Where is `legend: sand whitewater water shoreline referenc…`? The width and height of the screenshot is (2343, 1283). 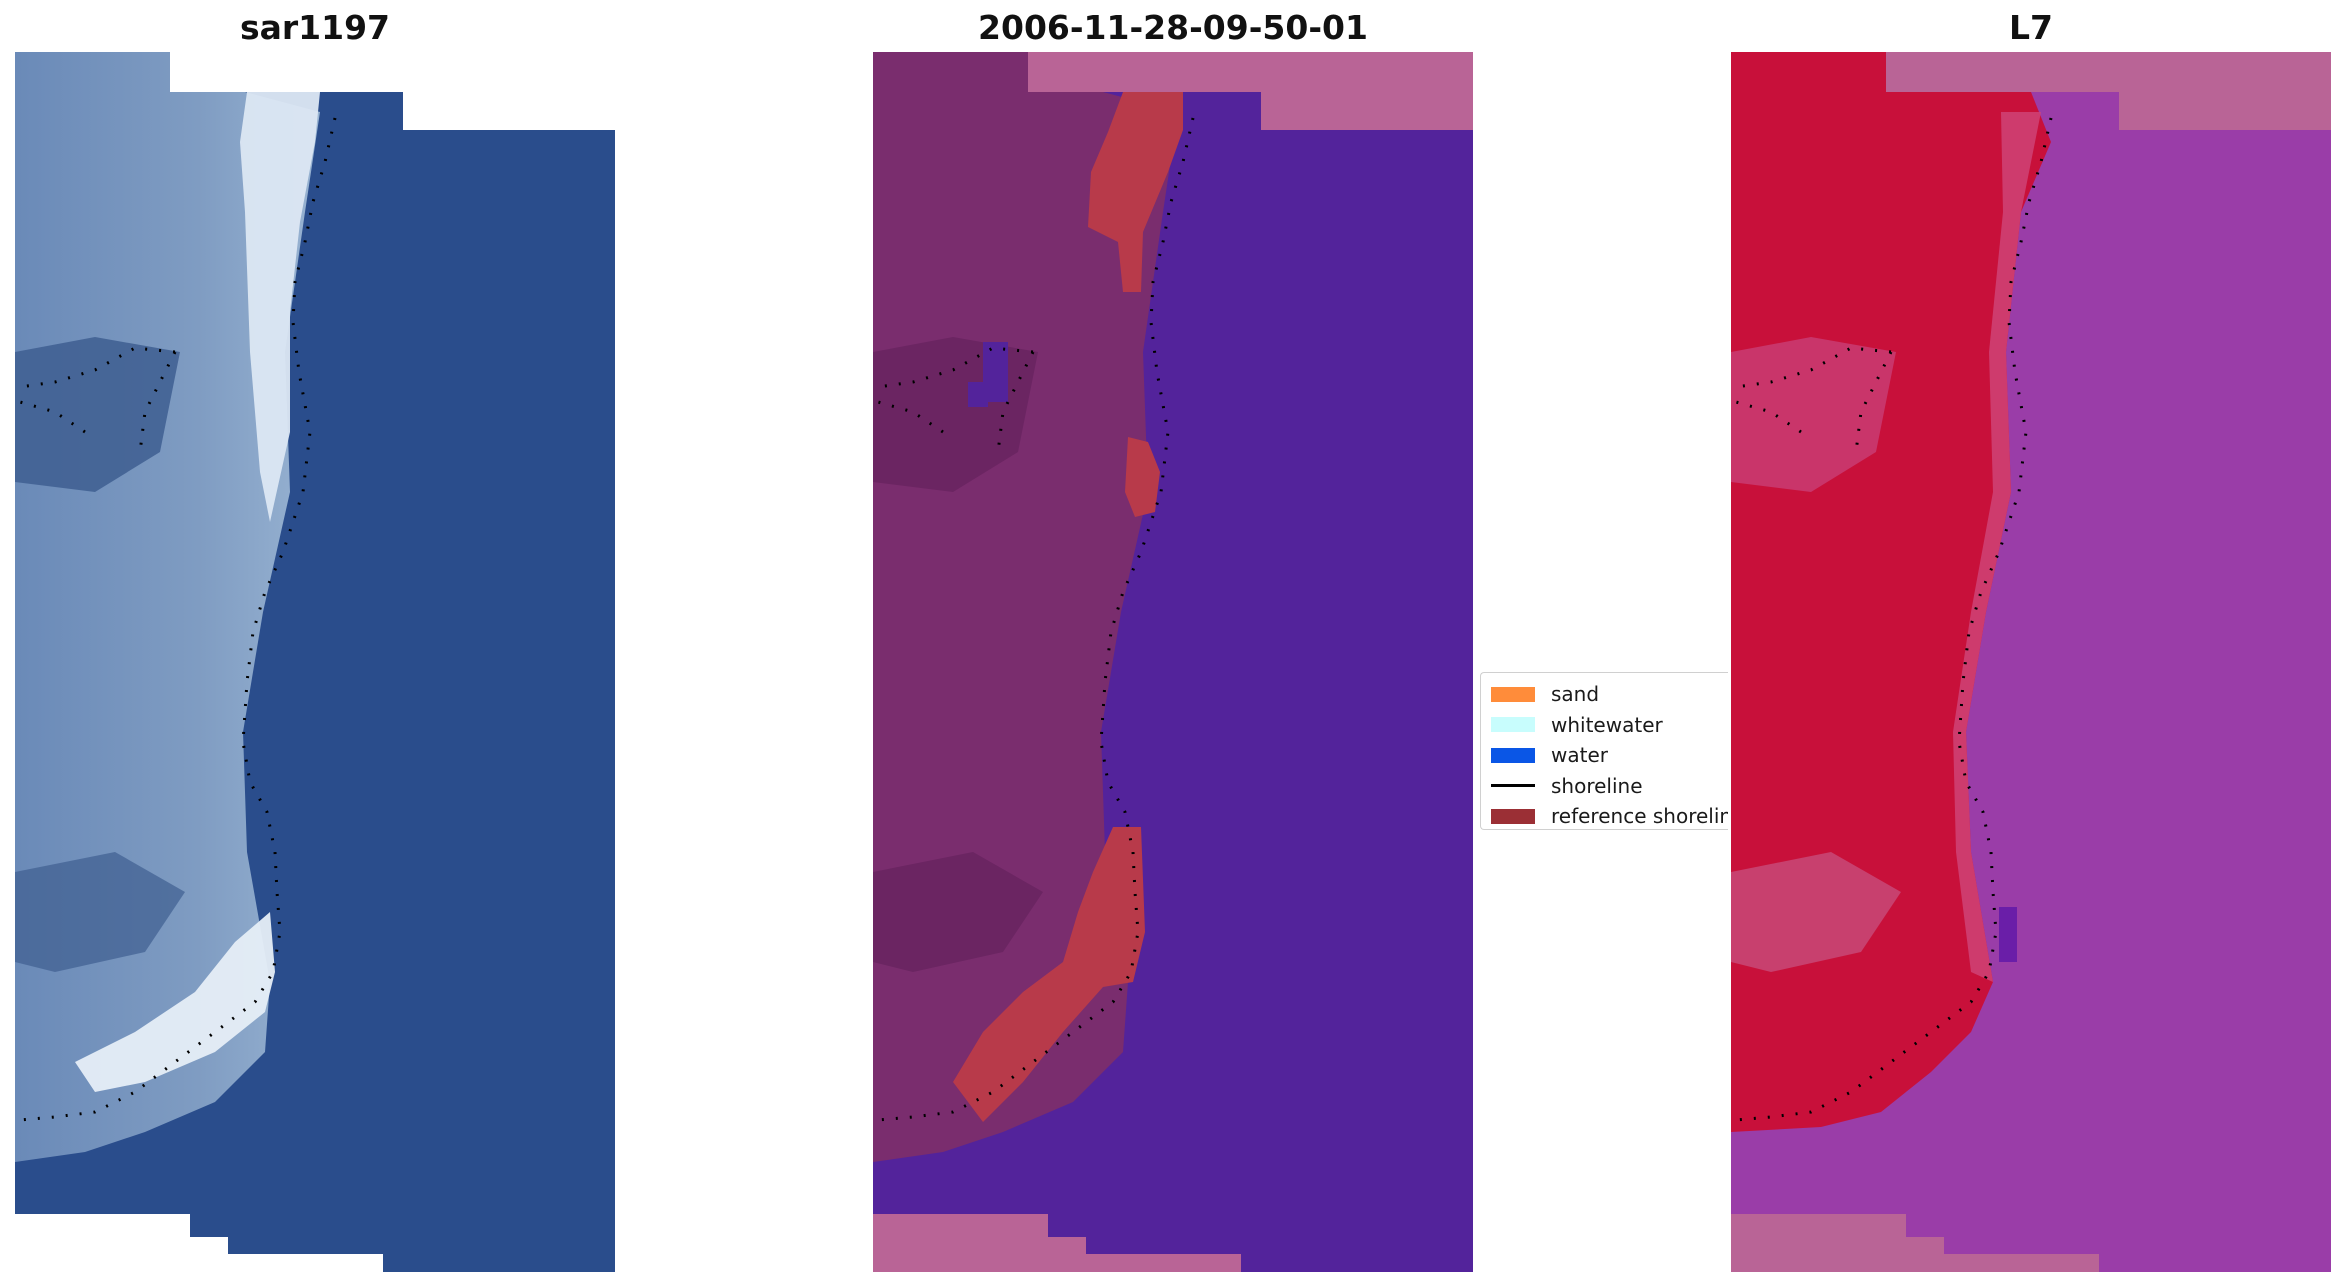 legend: sand whitewater water shoreline referenc… is located at coordinates (1604, 751).